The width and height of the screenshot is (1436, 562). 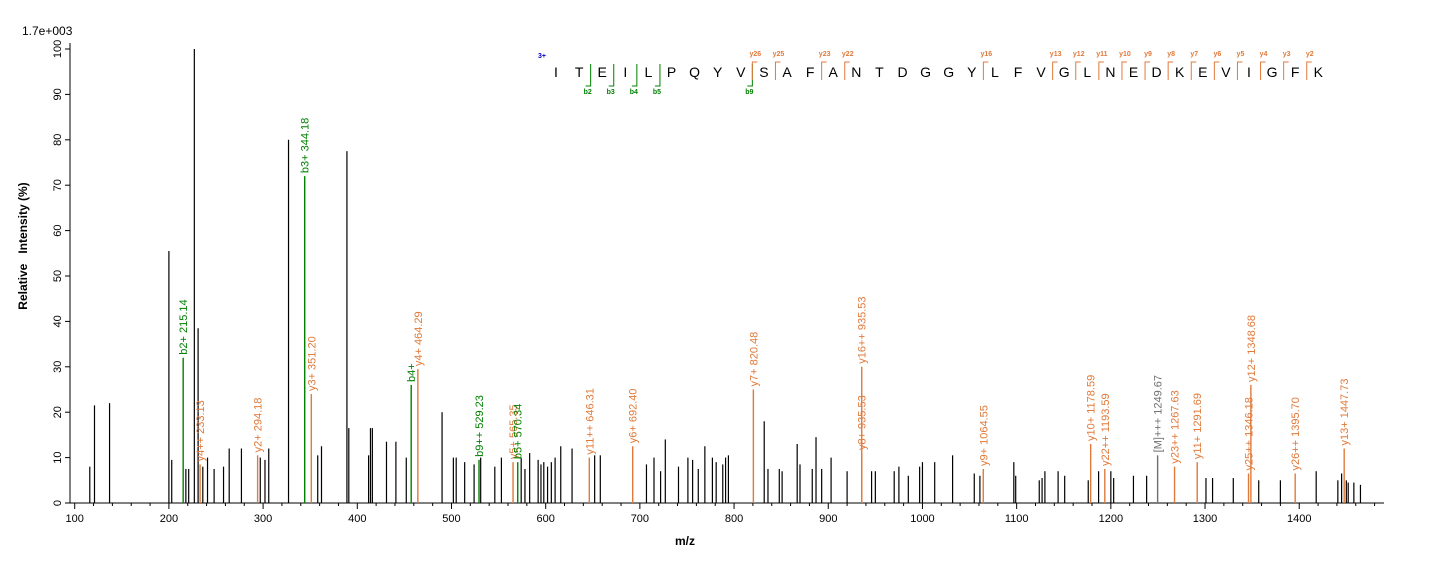 What do you see at coordinates (58, 457) in the screenshot?
I see `y-tick-label: 10` at bounding box center [58, 457].